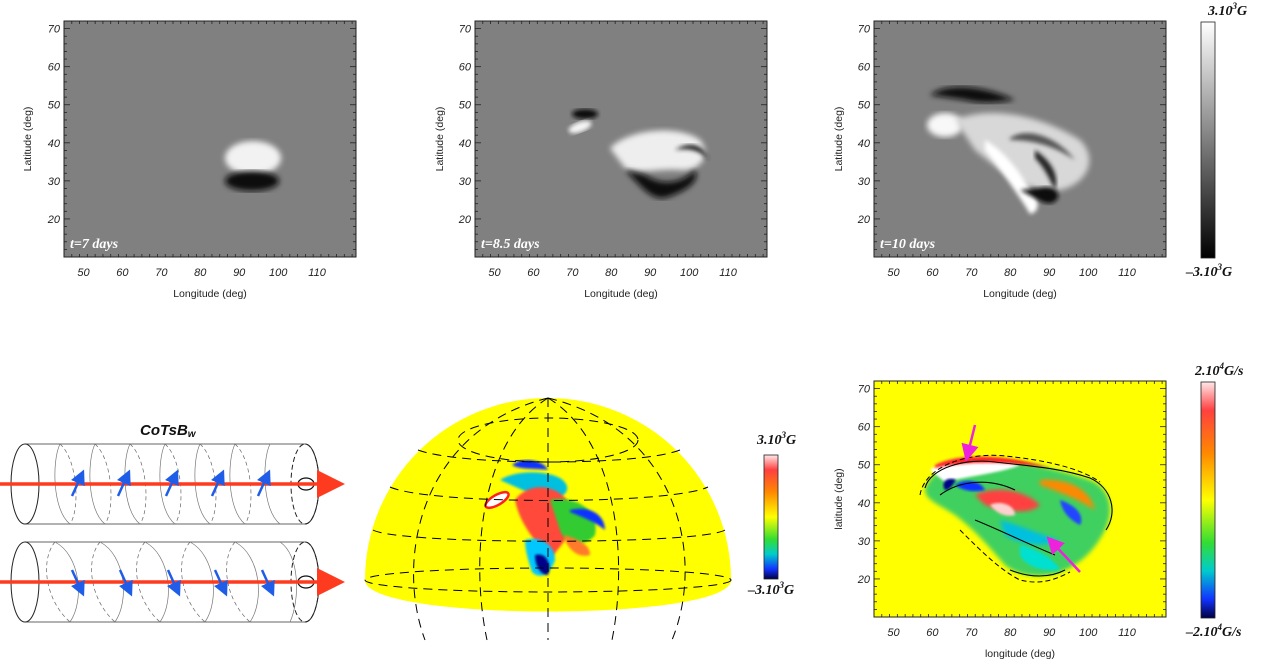 The width and height of the screenshot is (1270, 663). What do you see at coordinates (1227, 10) in the screenshot?
I see `gray-colorbar-max-label: 3.103G` at bounding box center [1227, 10].